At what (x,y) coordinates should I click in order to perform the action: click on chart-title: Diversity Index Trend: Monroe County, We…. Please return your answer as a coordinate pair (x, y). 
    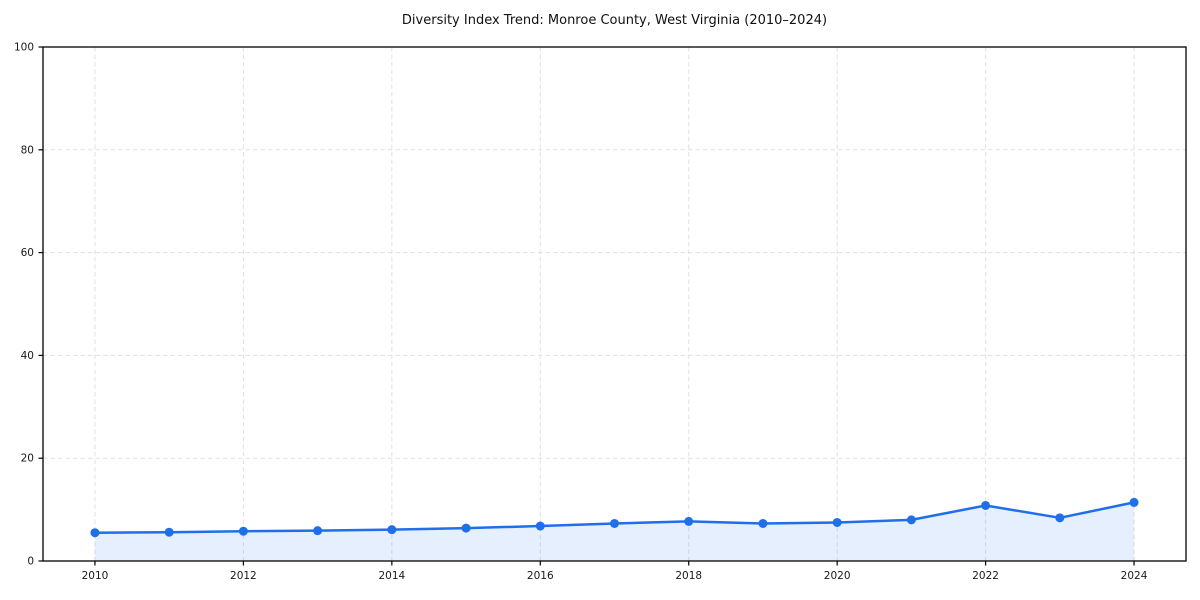
    Looking at the image, I should click on (614, 20).